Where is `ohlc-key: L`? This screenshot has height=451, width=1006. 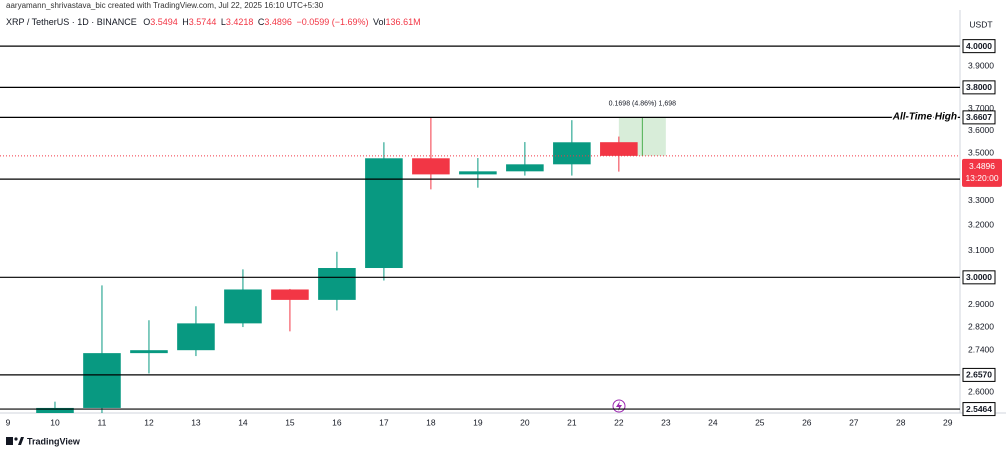
ohlc-key: L is located at coordinates (223, 22).